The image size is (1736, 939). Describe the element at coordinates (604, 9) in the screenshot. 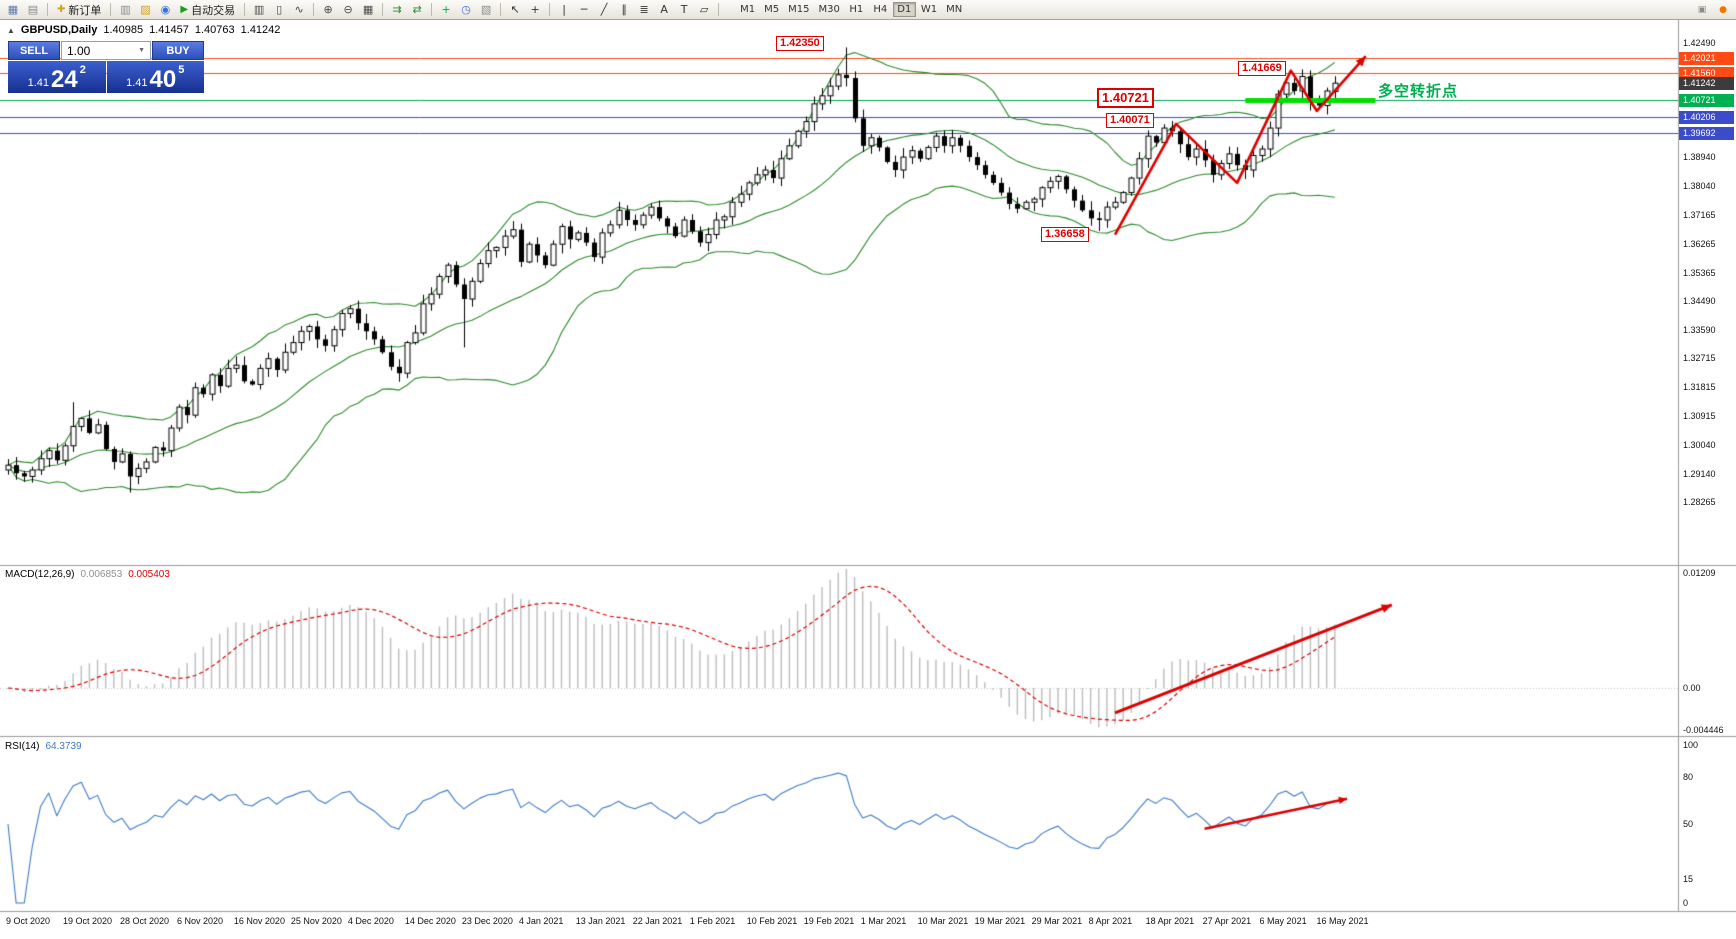

I see `trendline-icon: ╱` at that location.